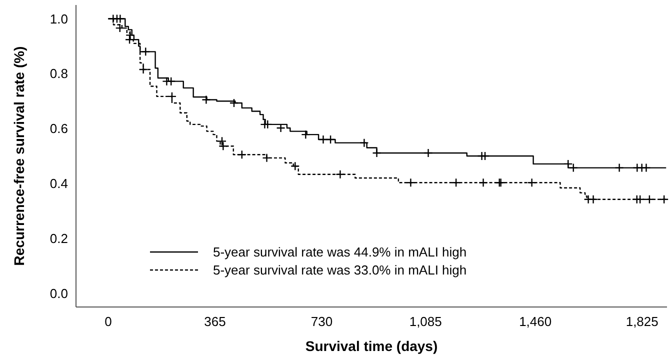  I want to click on x-tick-label: 1,085, so click(425, 321).